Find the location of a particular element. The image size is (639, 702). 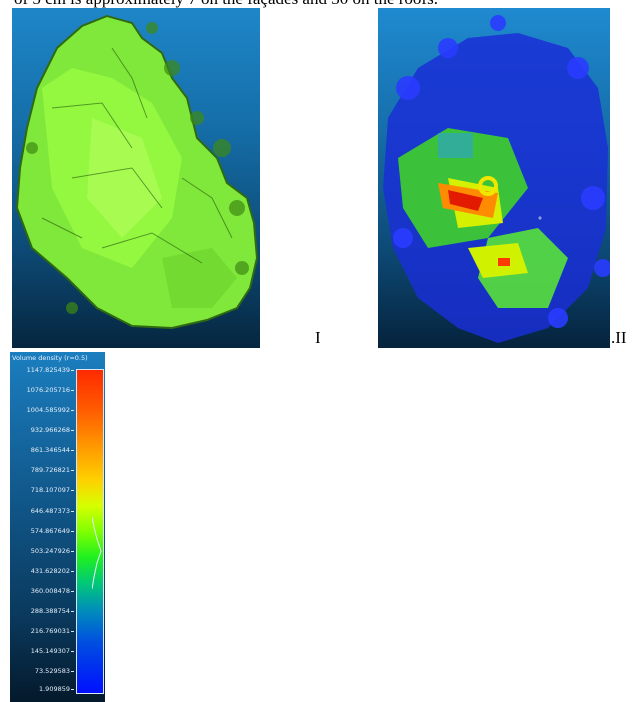

scale-tick: 73.529583 is located at coordinates (54, 671).